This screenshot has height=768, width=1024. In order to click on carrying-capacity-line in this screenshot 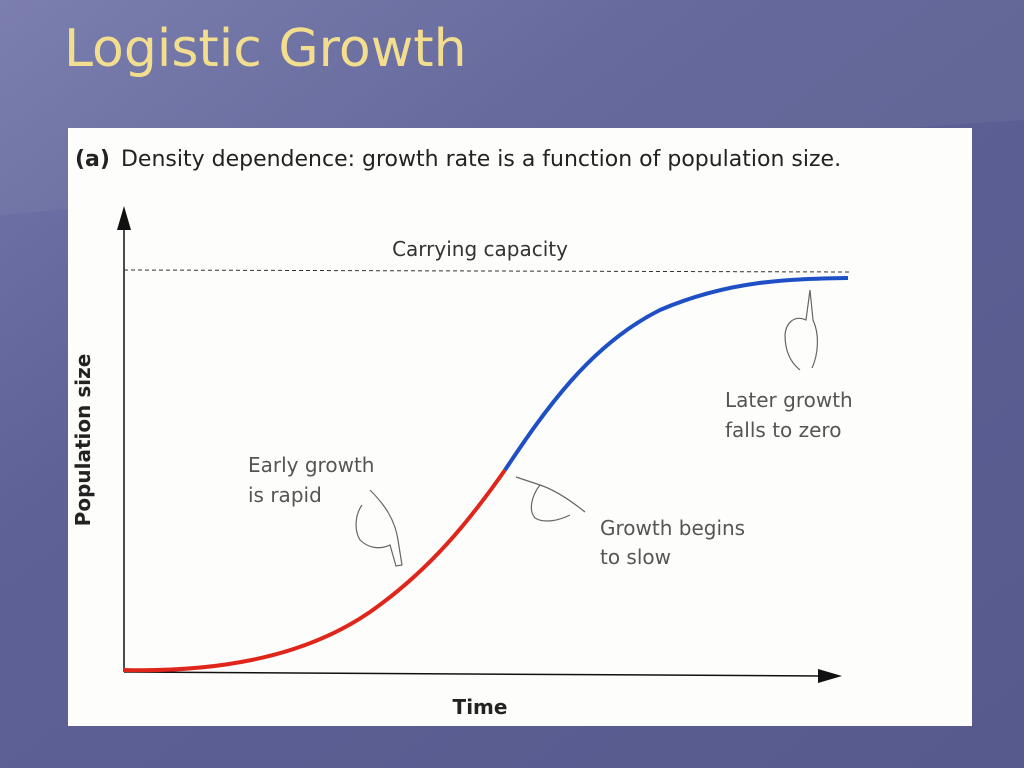, I will do `click(487, 271)`.